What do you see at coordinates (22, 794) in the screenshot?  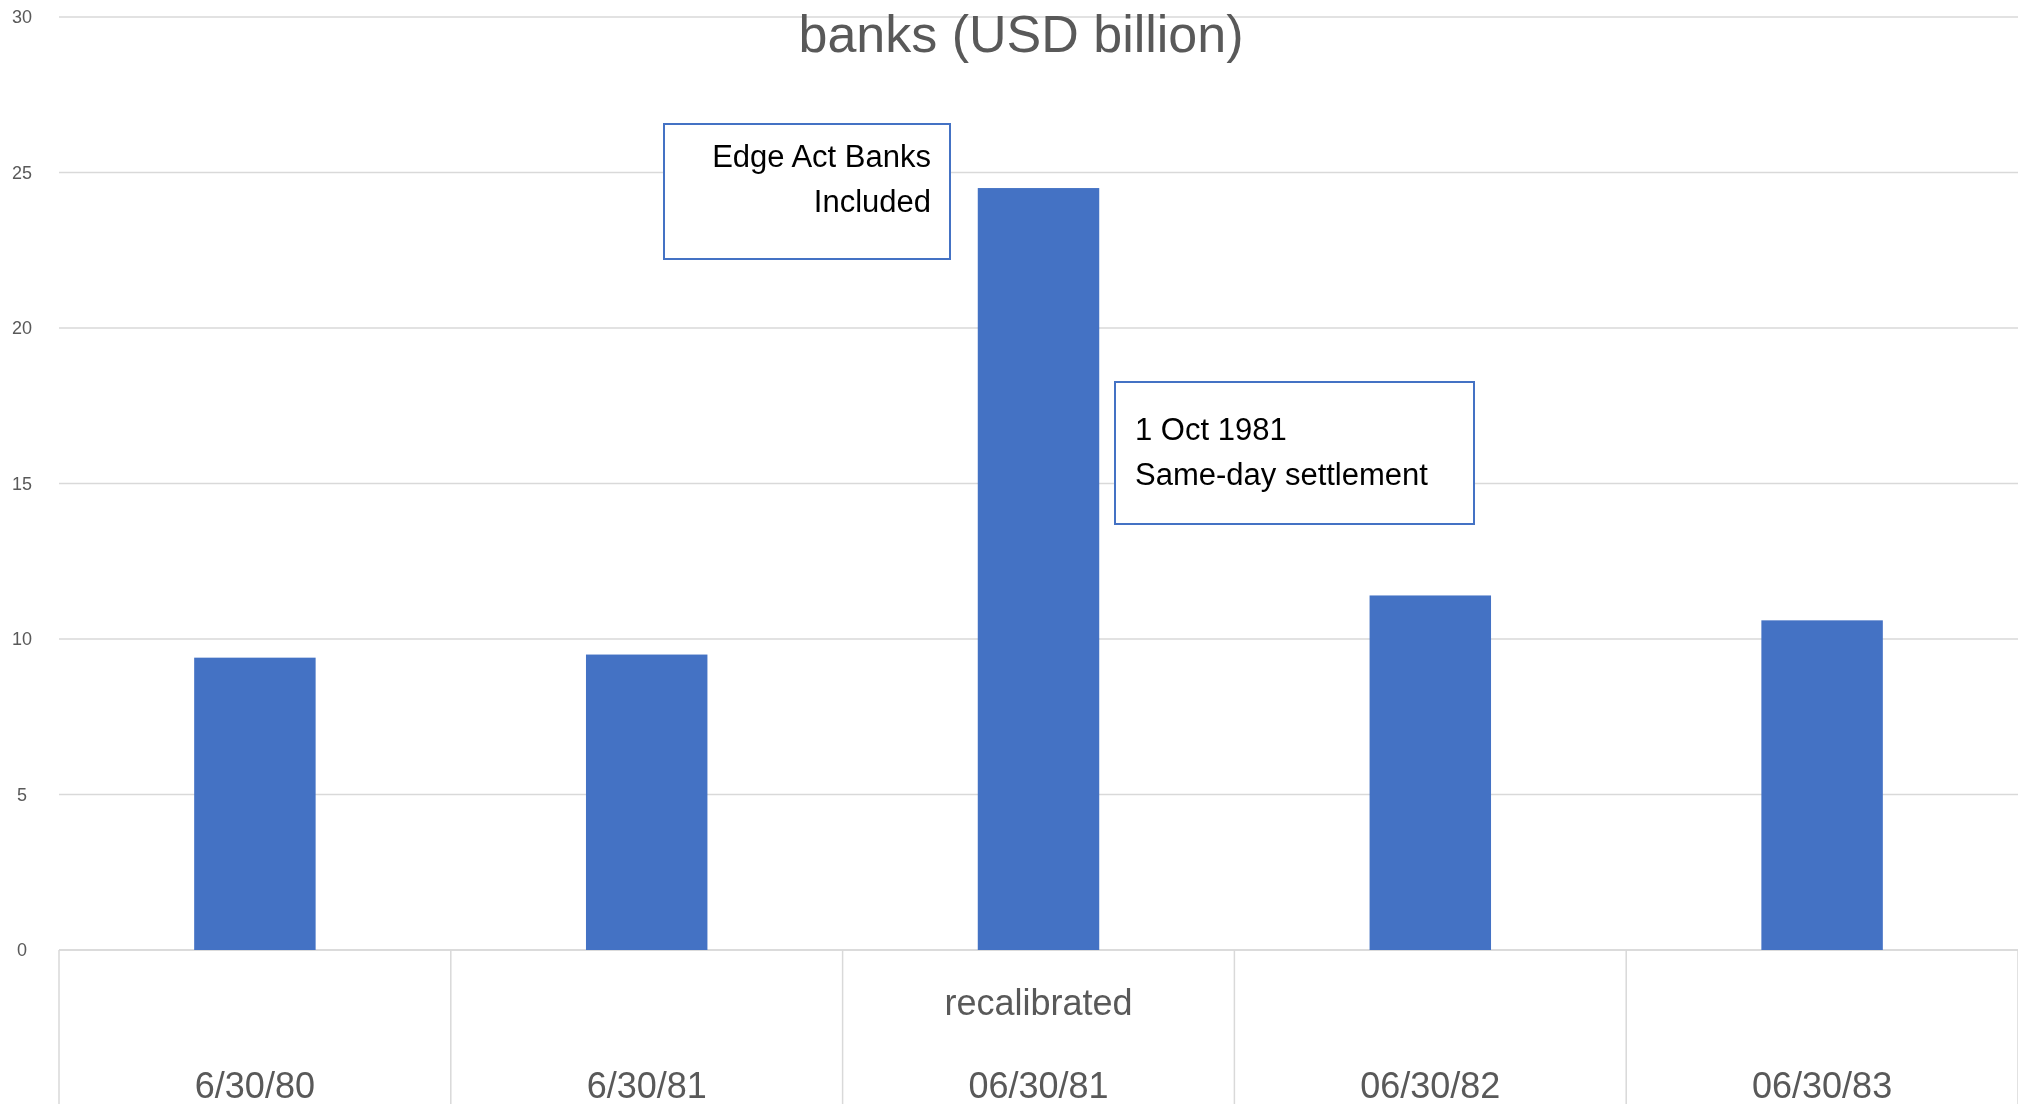 I see `y-tick-label: 5` at bounding box center [22, 794].